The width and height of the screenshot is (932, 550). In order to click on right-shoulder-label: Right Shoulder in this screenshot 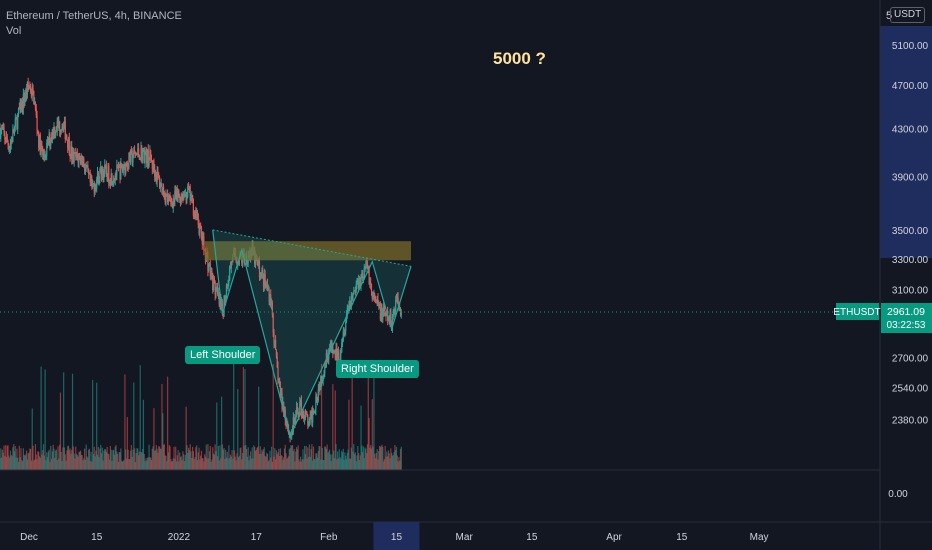, I will do `click(377, 369)`.